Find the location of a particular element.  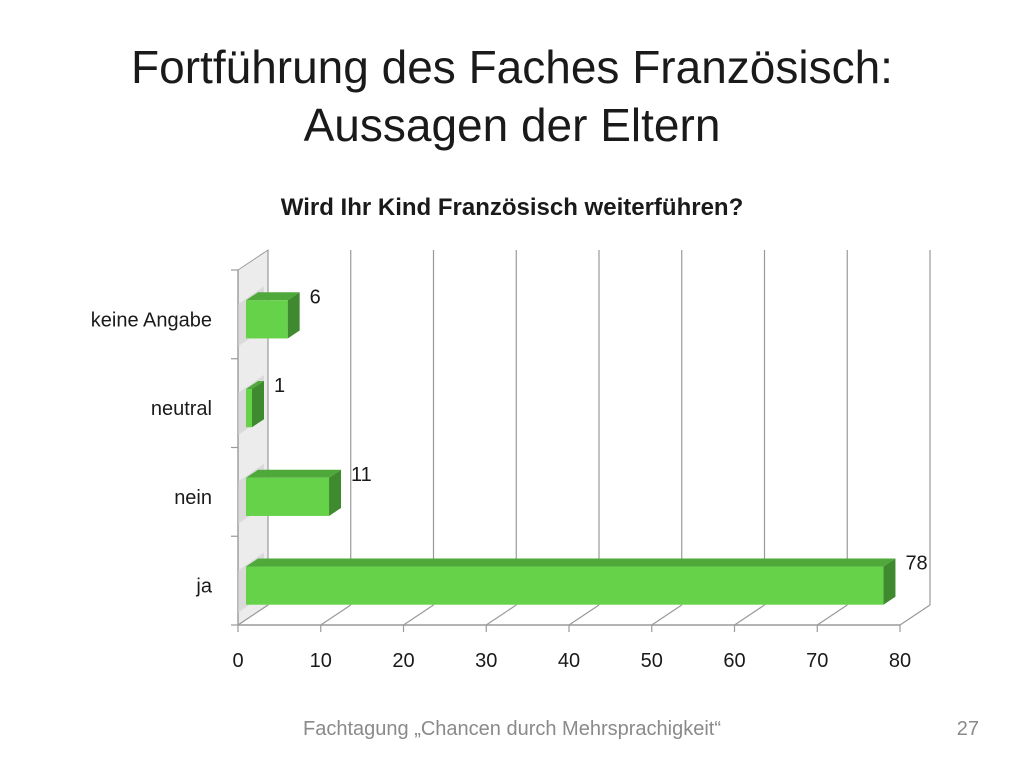

data-label: 78 is located at coordinates (916, 564).